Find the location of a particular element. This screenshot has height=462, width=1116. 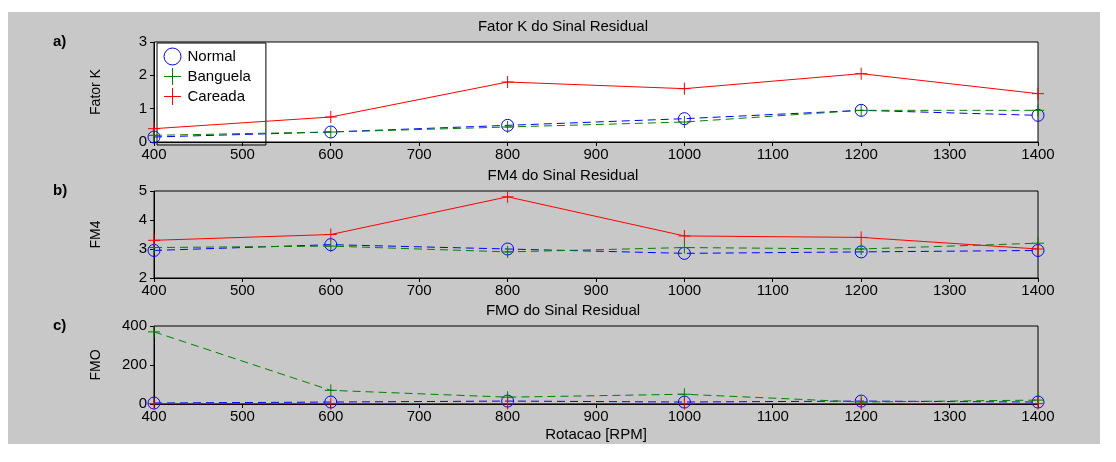

y-axis-title: FMO is located at coordinates (95, 365).